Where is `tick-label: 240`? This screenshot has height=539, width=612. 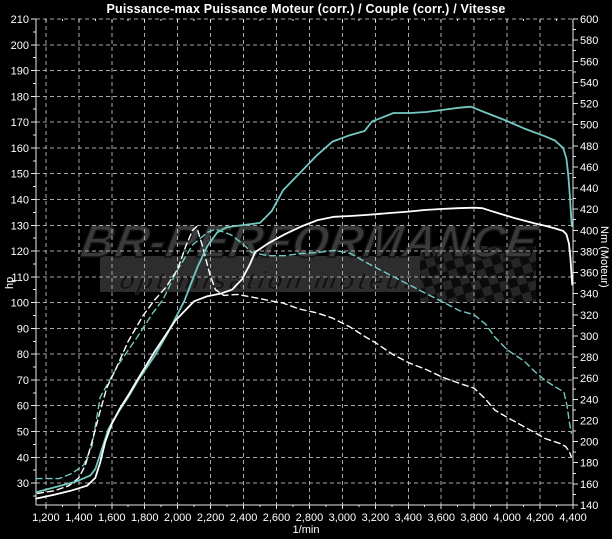
tick-label: 240 is located at coordinates (589, 400).